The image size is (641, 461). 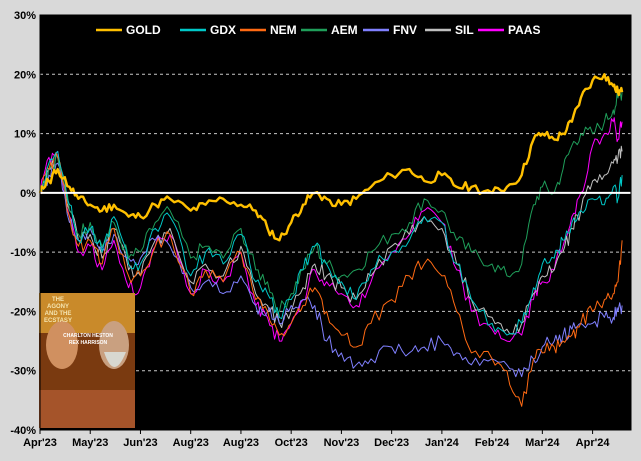 What do you see at coordinates (191, 443) in the screenshot?
I see `x-tick-label-3: Aug'23` at bounding box center [191, 443].